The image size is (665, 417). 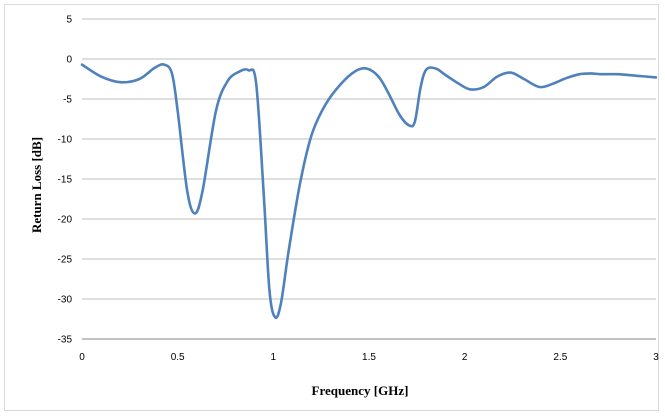 I want to click on y-tick-labels: 5 0 -5 -10 -15 -20 -25 -30 -35, so click(x=65, y=180).